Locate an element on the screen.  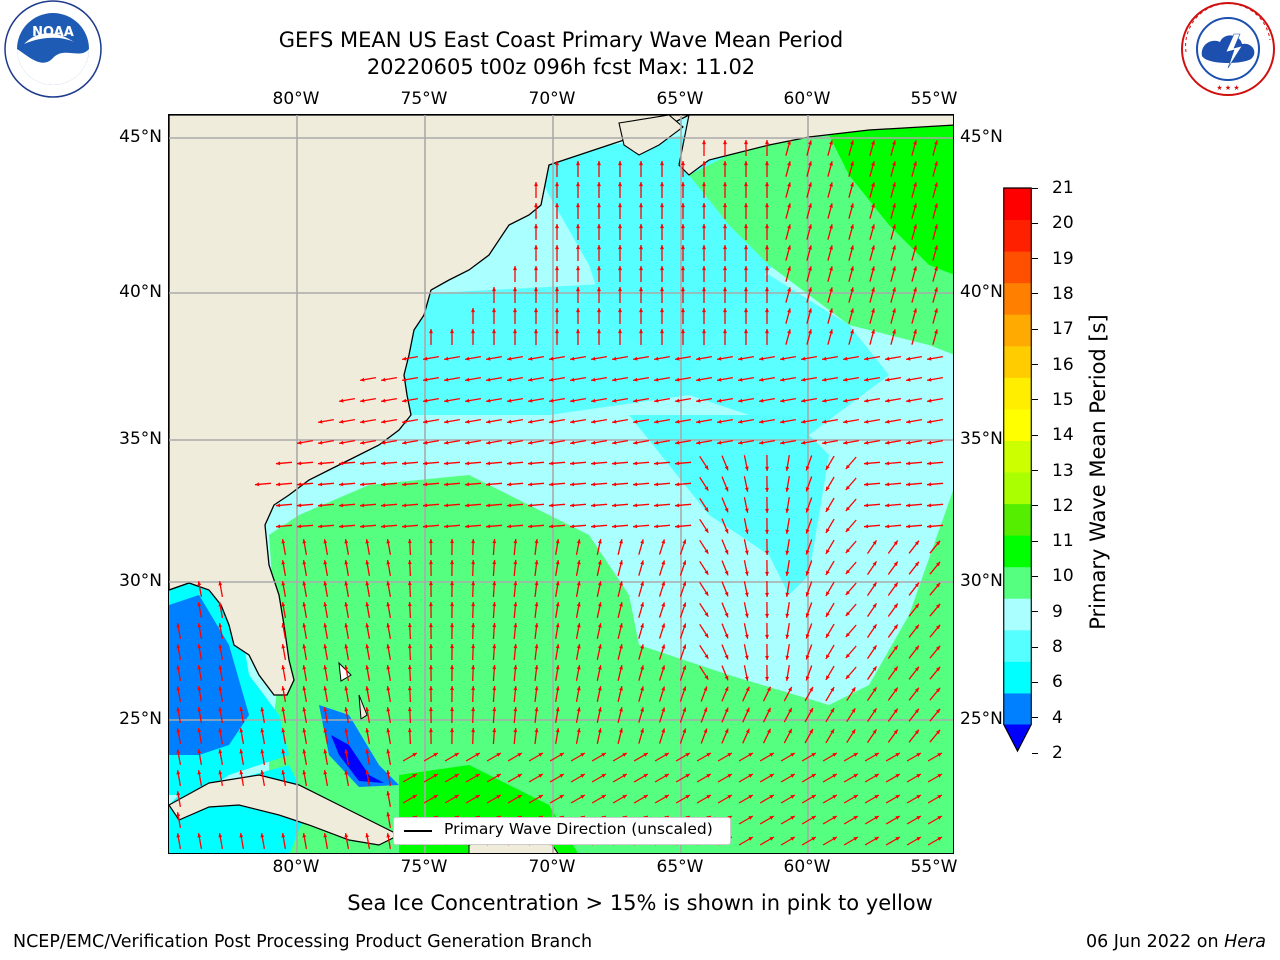
canada-land is located at coordinates (815, 145).